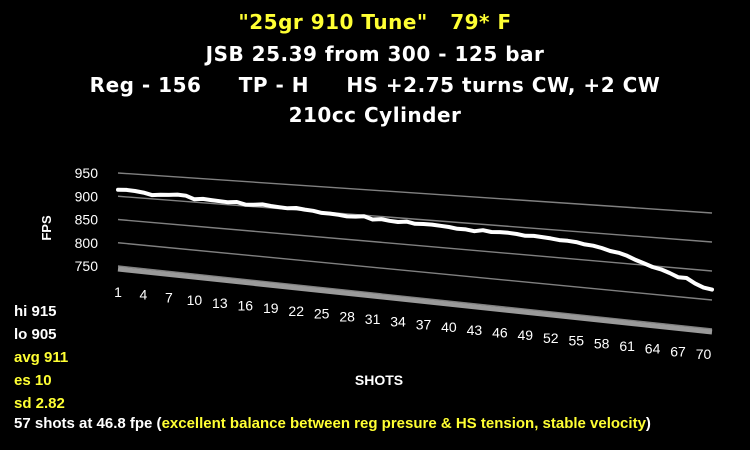  I want to click on x-tick-label: 55, so click(576, 341).